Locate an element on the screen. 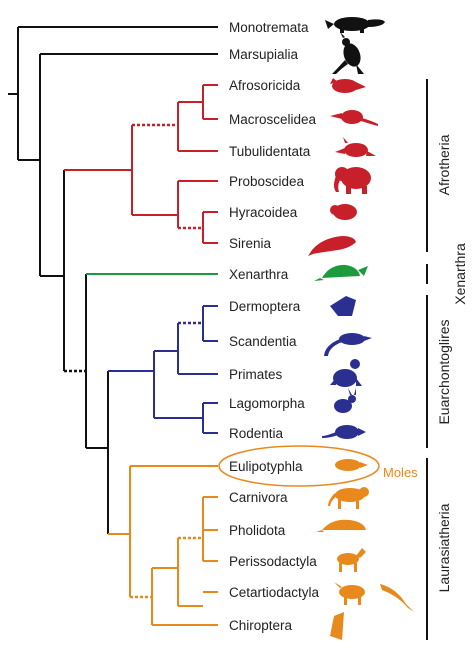  armadillo-icon is located at coordinates (341, 272).